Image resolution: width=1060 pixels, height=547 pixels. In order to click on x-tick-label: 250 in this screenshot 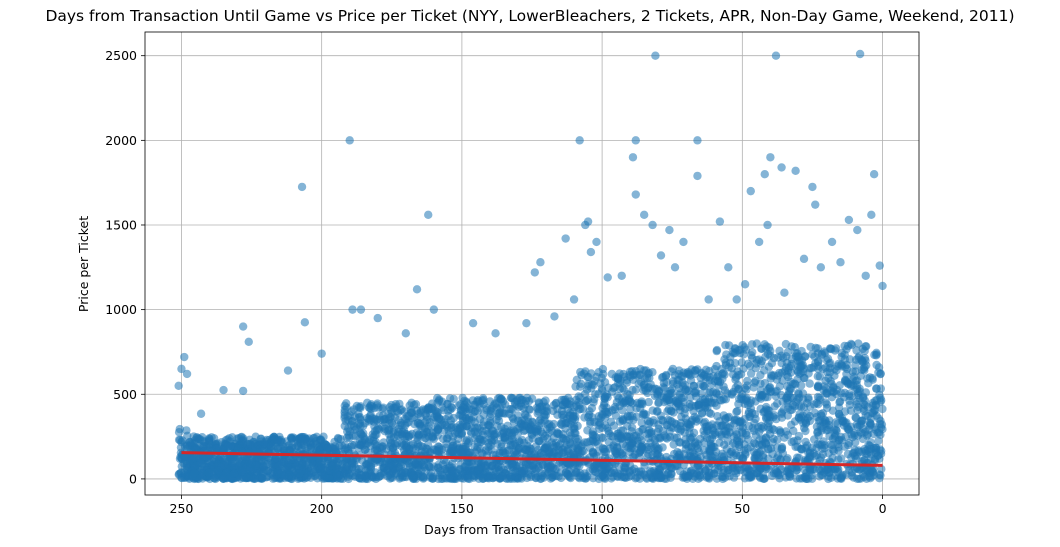, I will do `click(182, 508)`.